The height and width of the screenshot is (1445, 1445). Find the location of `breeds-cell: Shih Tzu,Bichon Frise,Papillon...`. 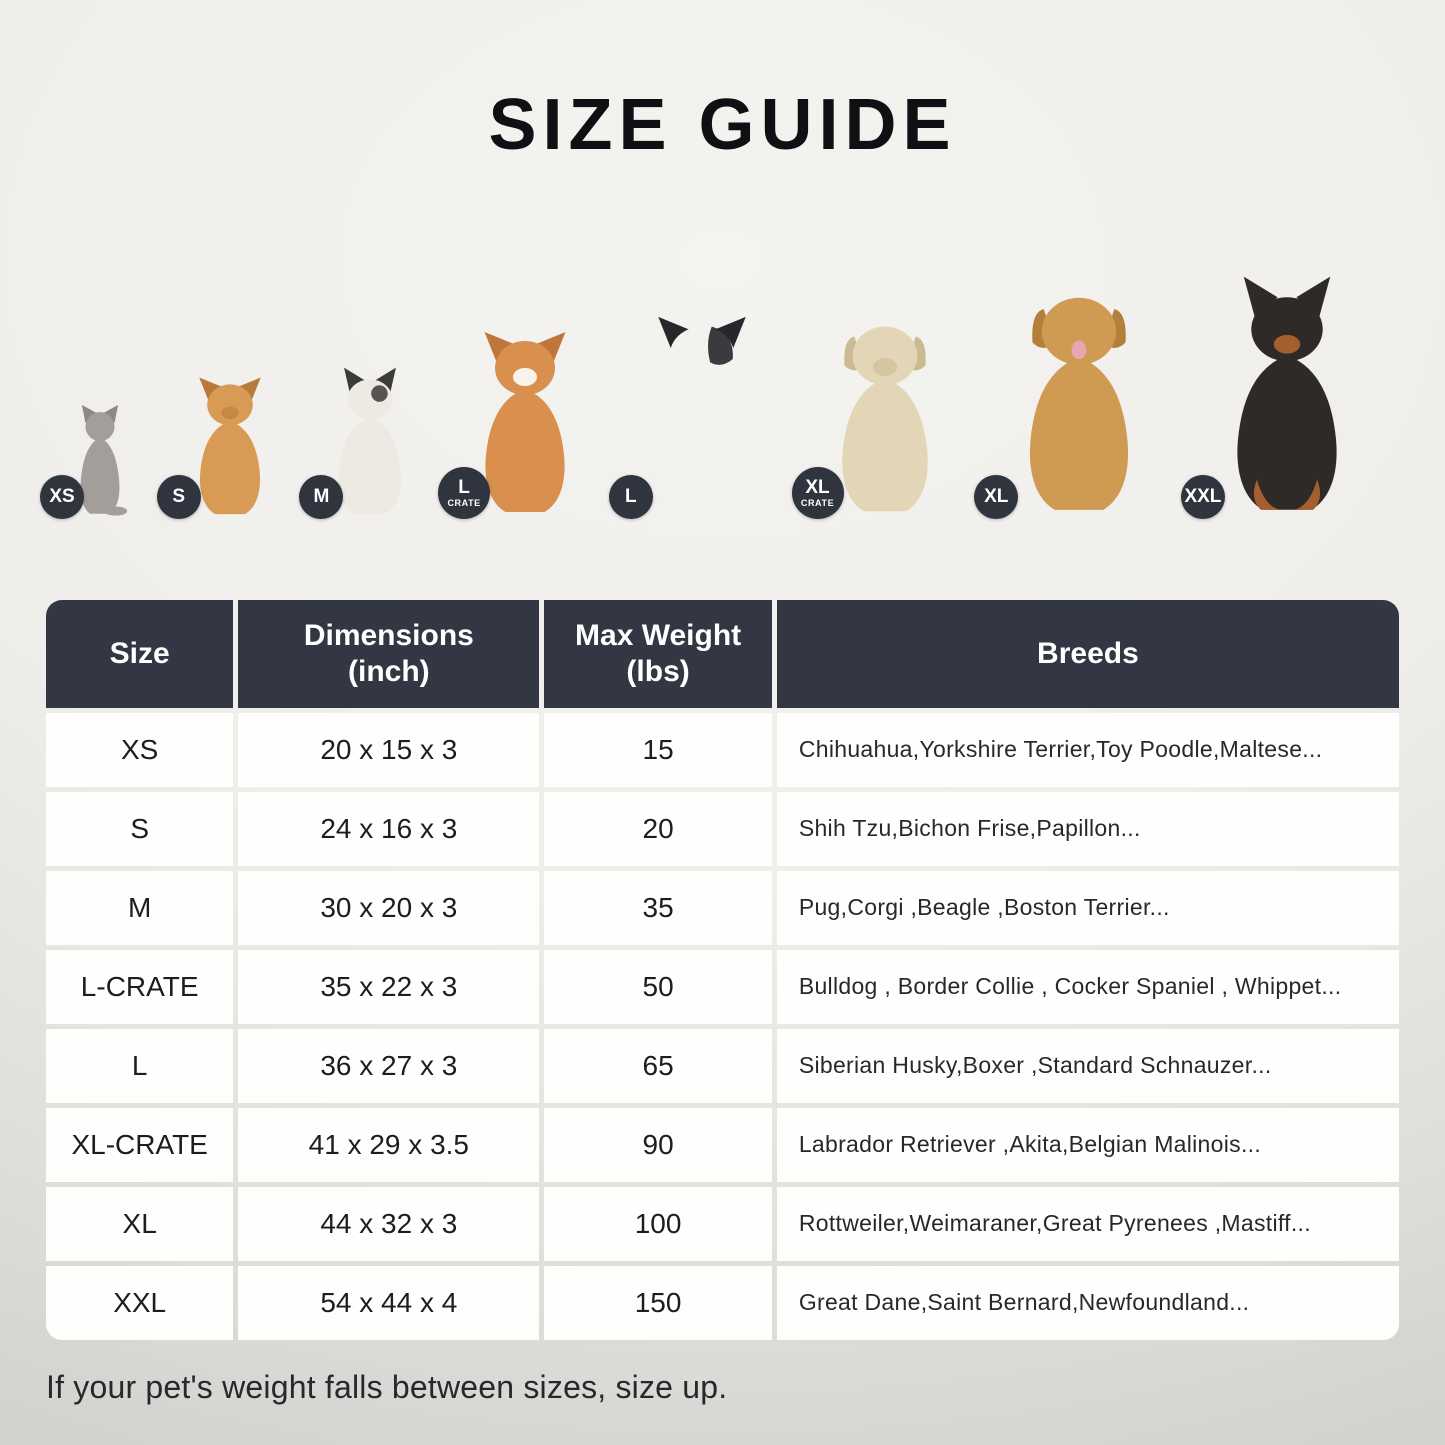

breeds-cell: Shih Tzu,Bichon Frise,Papillon... is located at coordinates (1087, 828).